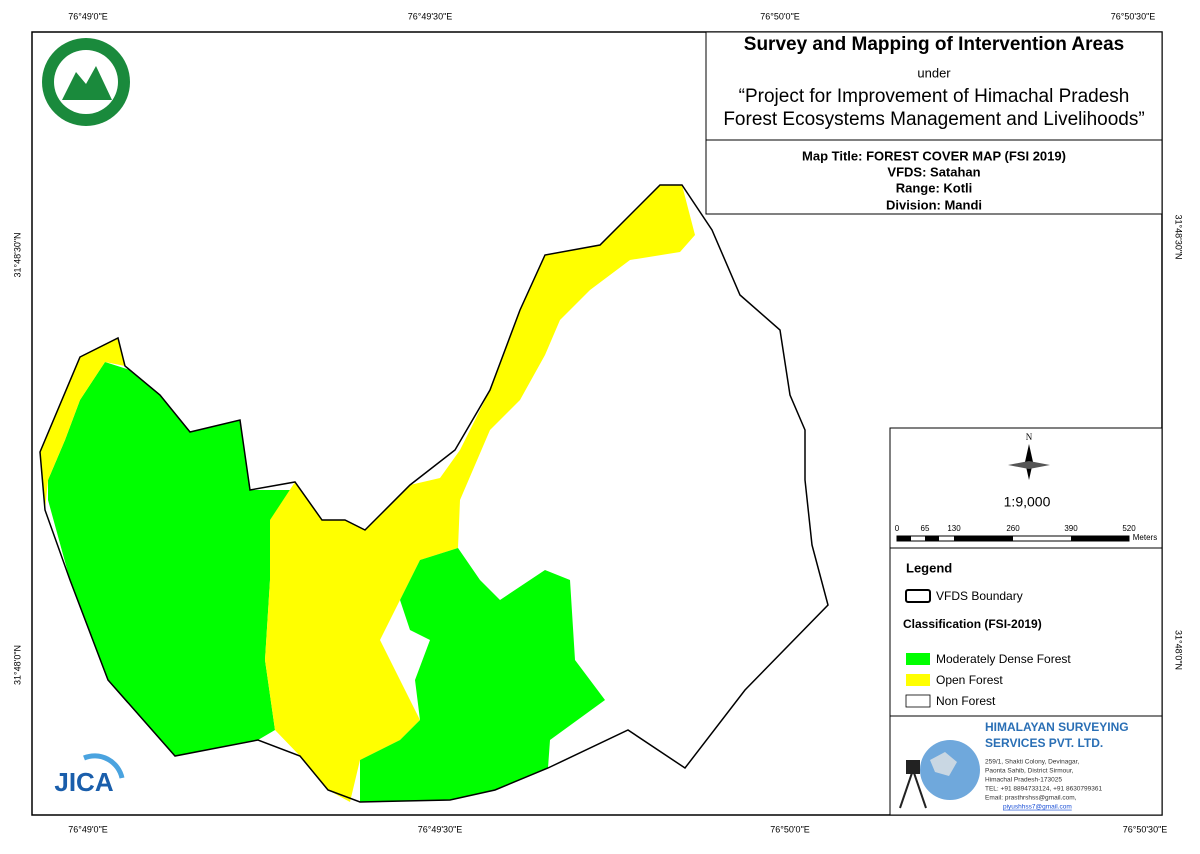 The width and height of the screenshot is (1200, 854). What do you see at coordinates (1032, 762) in the screenshot?
I see `address-line: 259/1, Shakti Colony, Devinagar,` at bounding box center [1032, 762].